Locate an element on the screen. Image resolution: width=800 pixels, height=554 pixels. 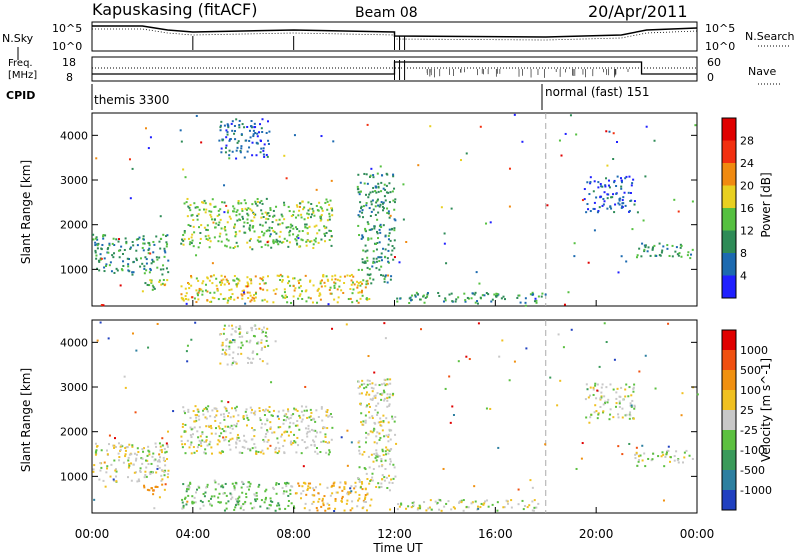
y-tick-label: 2000 is located at coordinates (74, 432).